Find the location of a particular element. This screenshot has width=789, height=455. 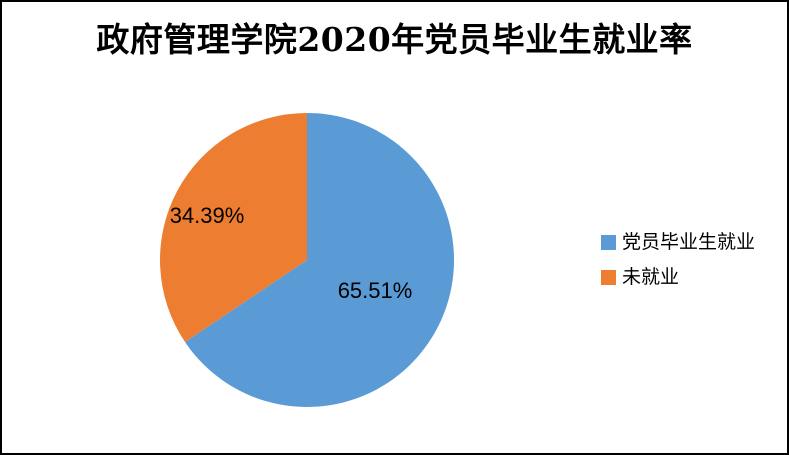

legend: 党员毕业生就业 未就业 is located at coordinates (678, 268).